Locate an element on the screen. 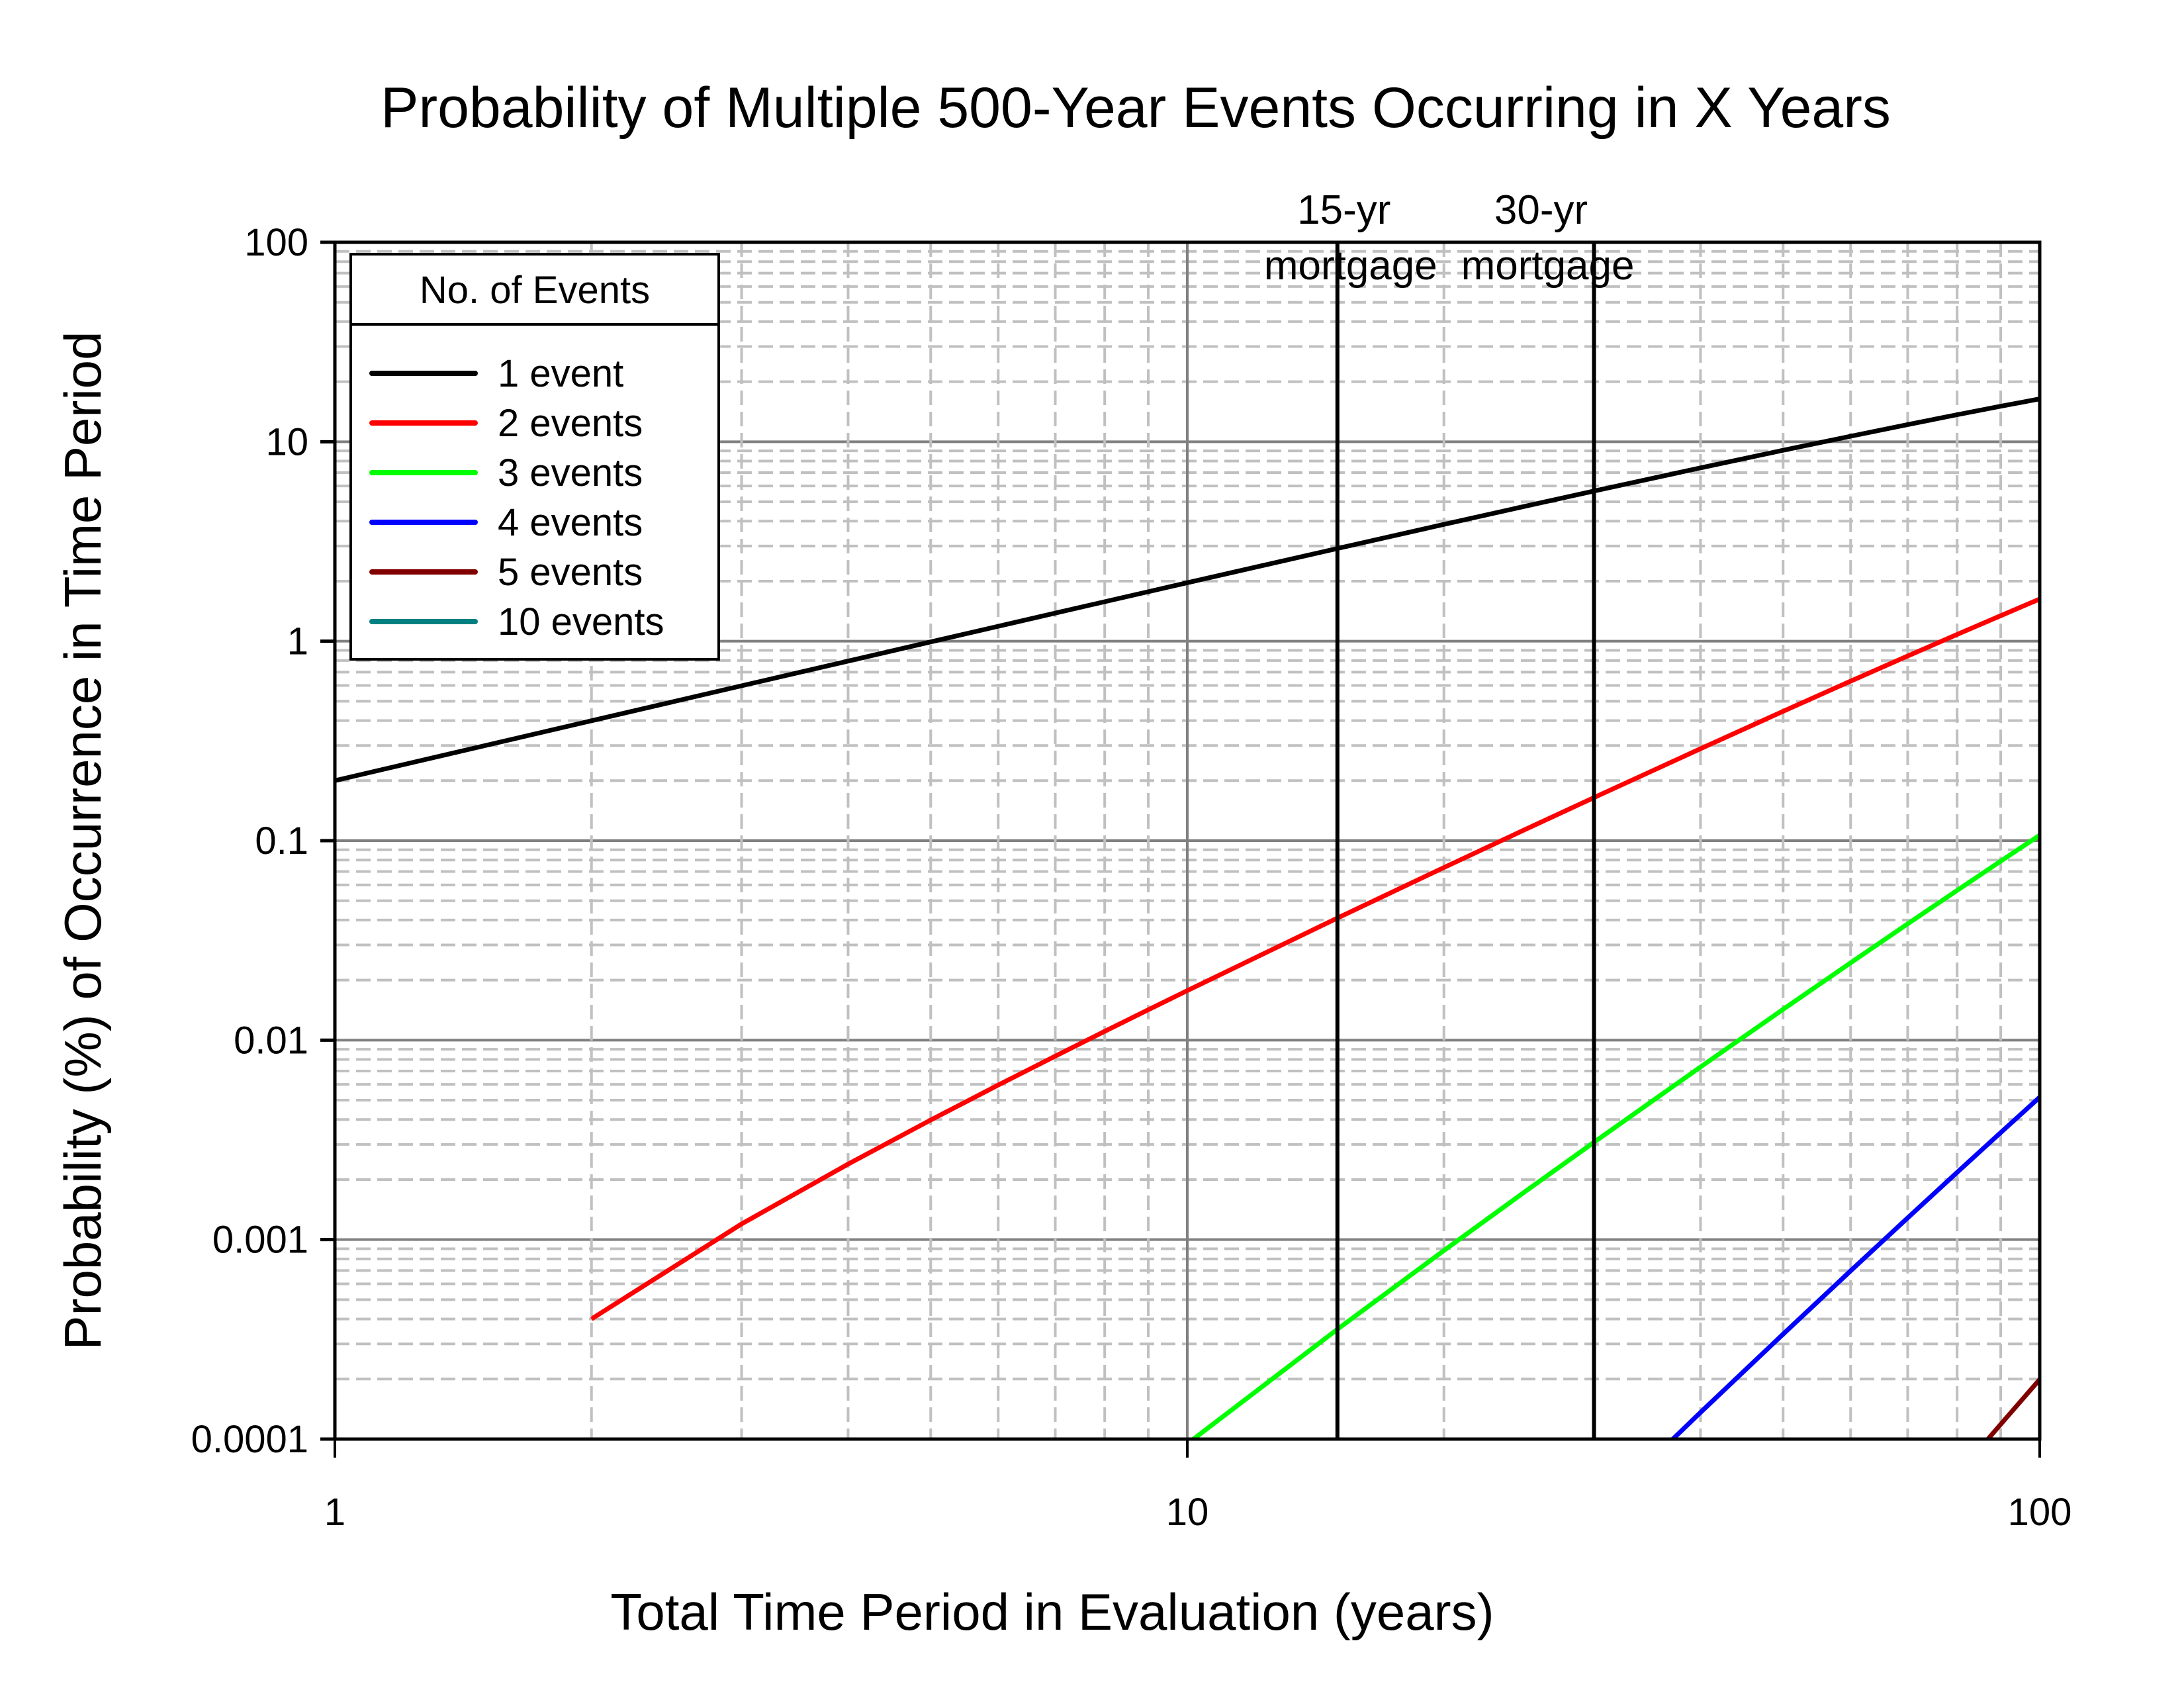 Image resolution: width=2184 pixels, height=1684 pixels. y-tick-label: 0.001 is located at coordinates (260, 1240).